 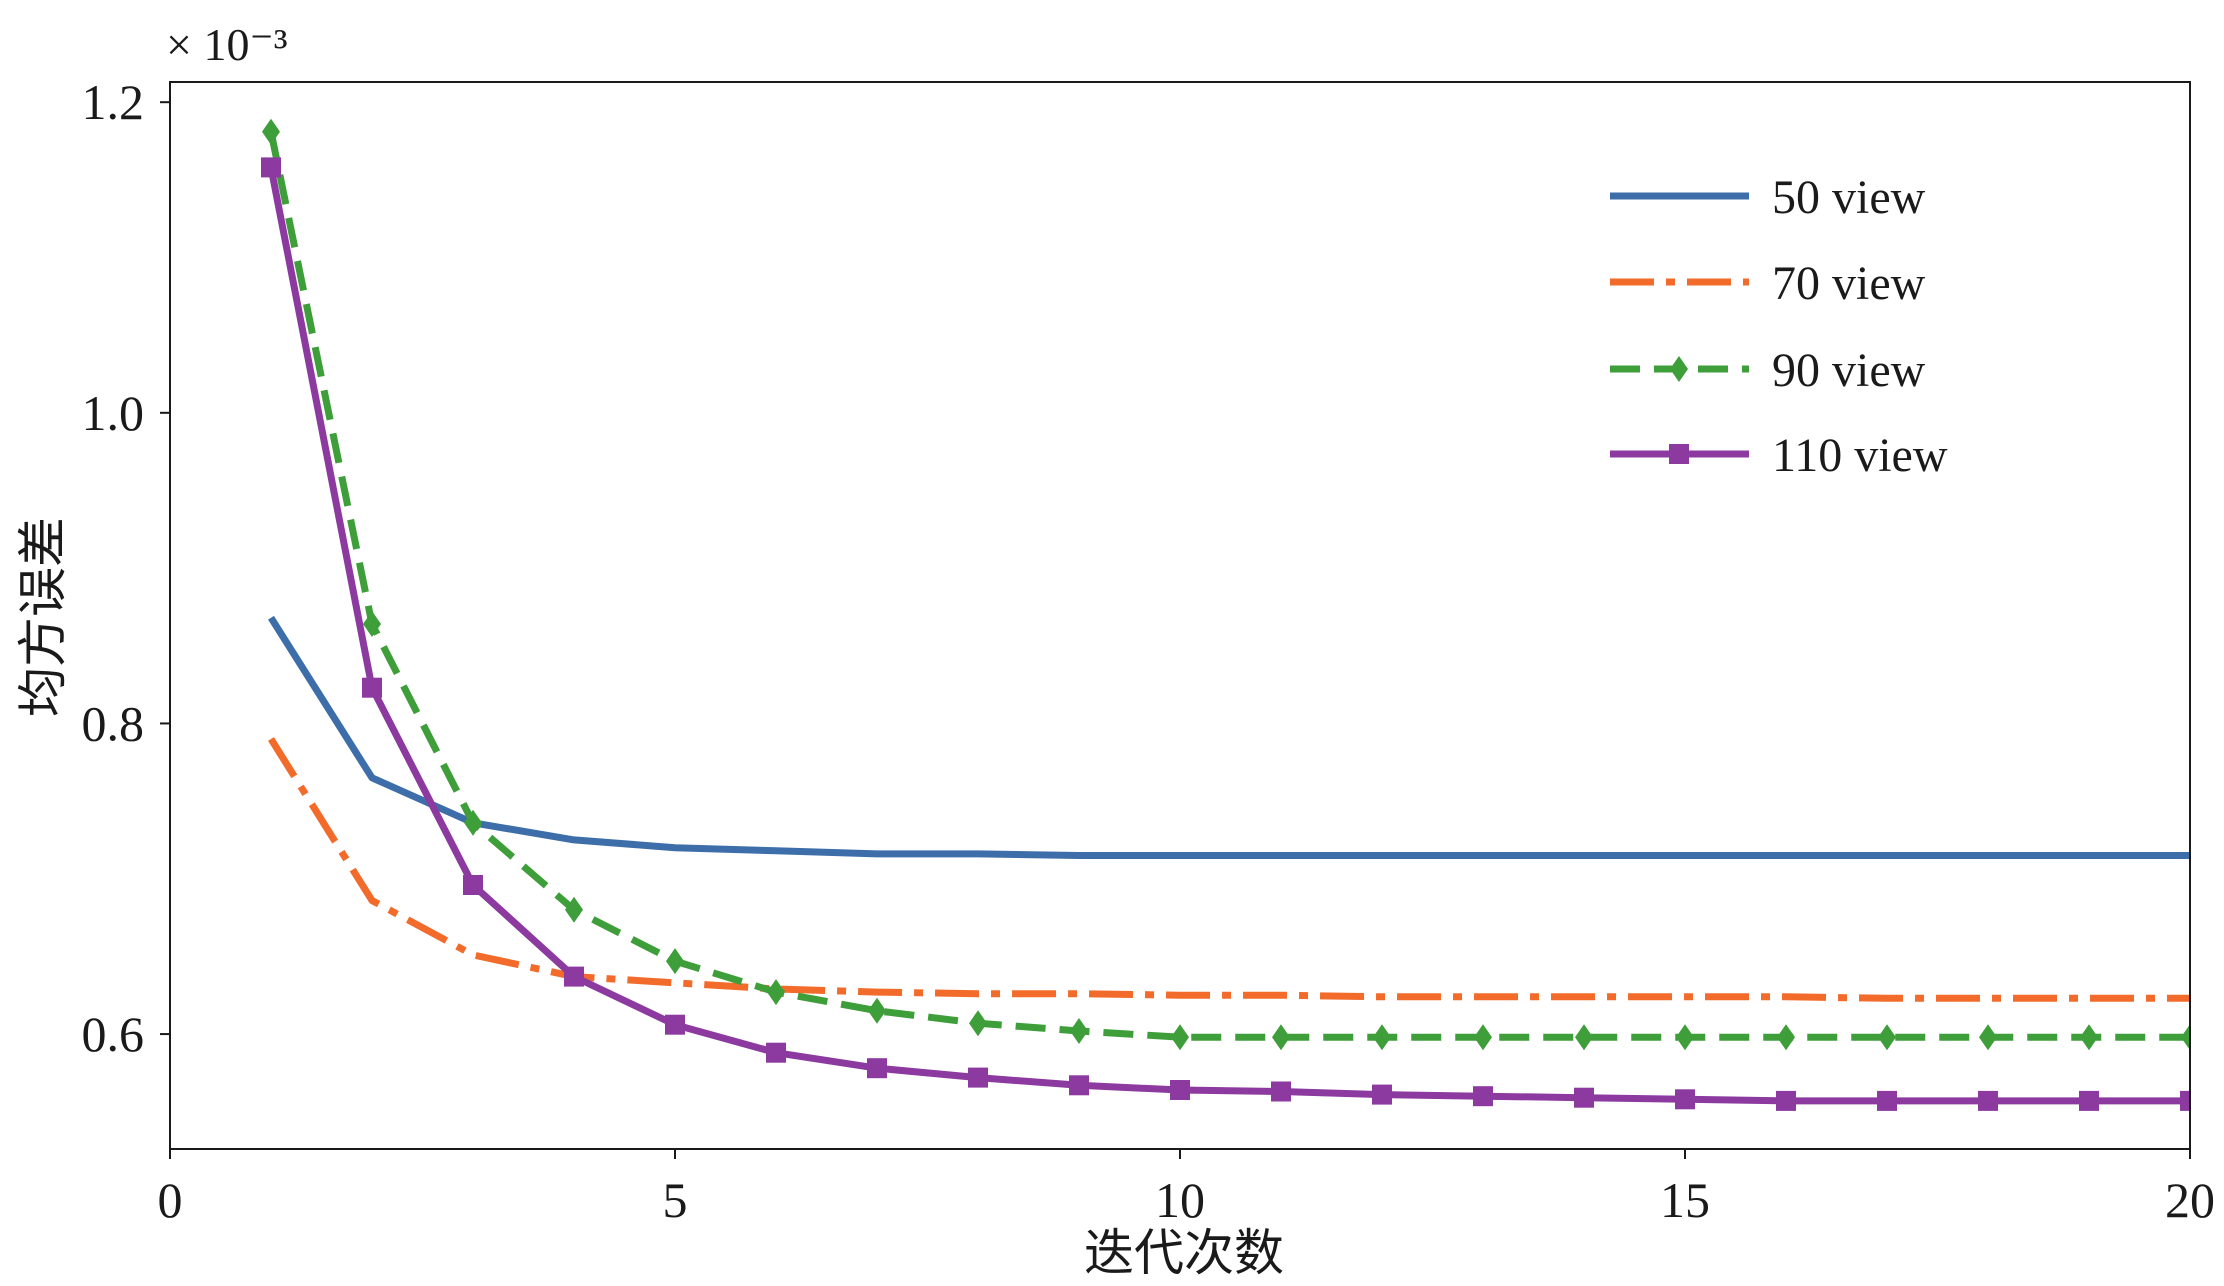 What do you see at coordinates (1679, 369) in the screenshot?
I see `legend-marker-diamond` at bounding box center [1679, 369].